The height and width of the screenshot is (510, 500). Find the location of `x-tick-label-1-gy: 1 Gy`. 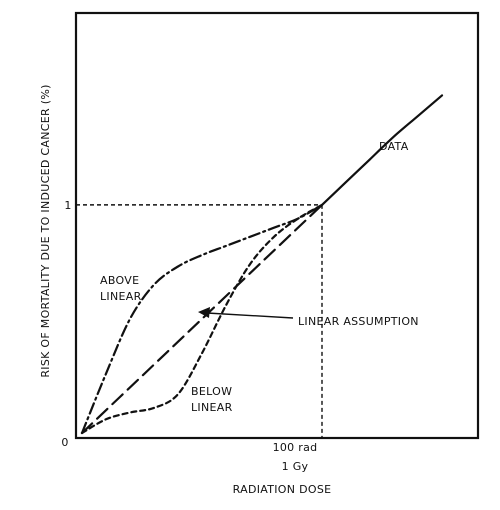

x-tick-label-1-gy: 1 Gy is located at coordinates (295, 466).